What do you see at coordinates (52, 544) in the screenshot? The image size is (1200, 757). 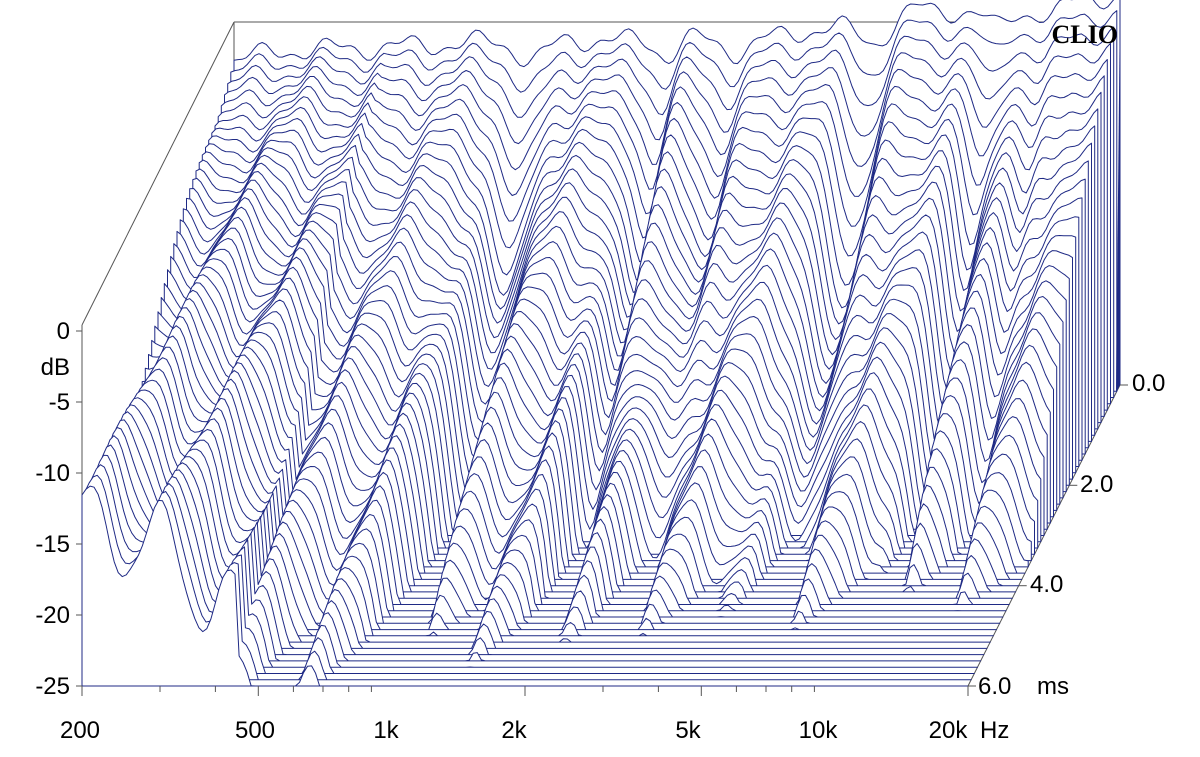 I see `y-tick-label-minus15: -15` at bounding box center [52, 544].